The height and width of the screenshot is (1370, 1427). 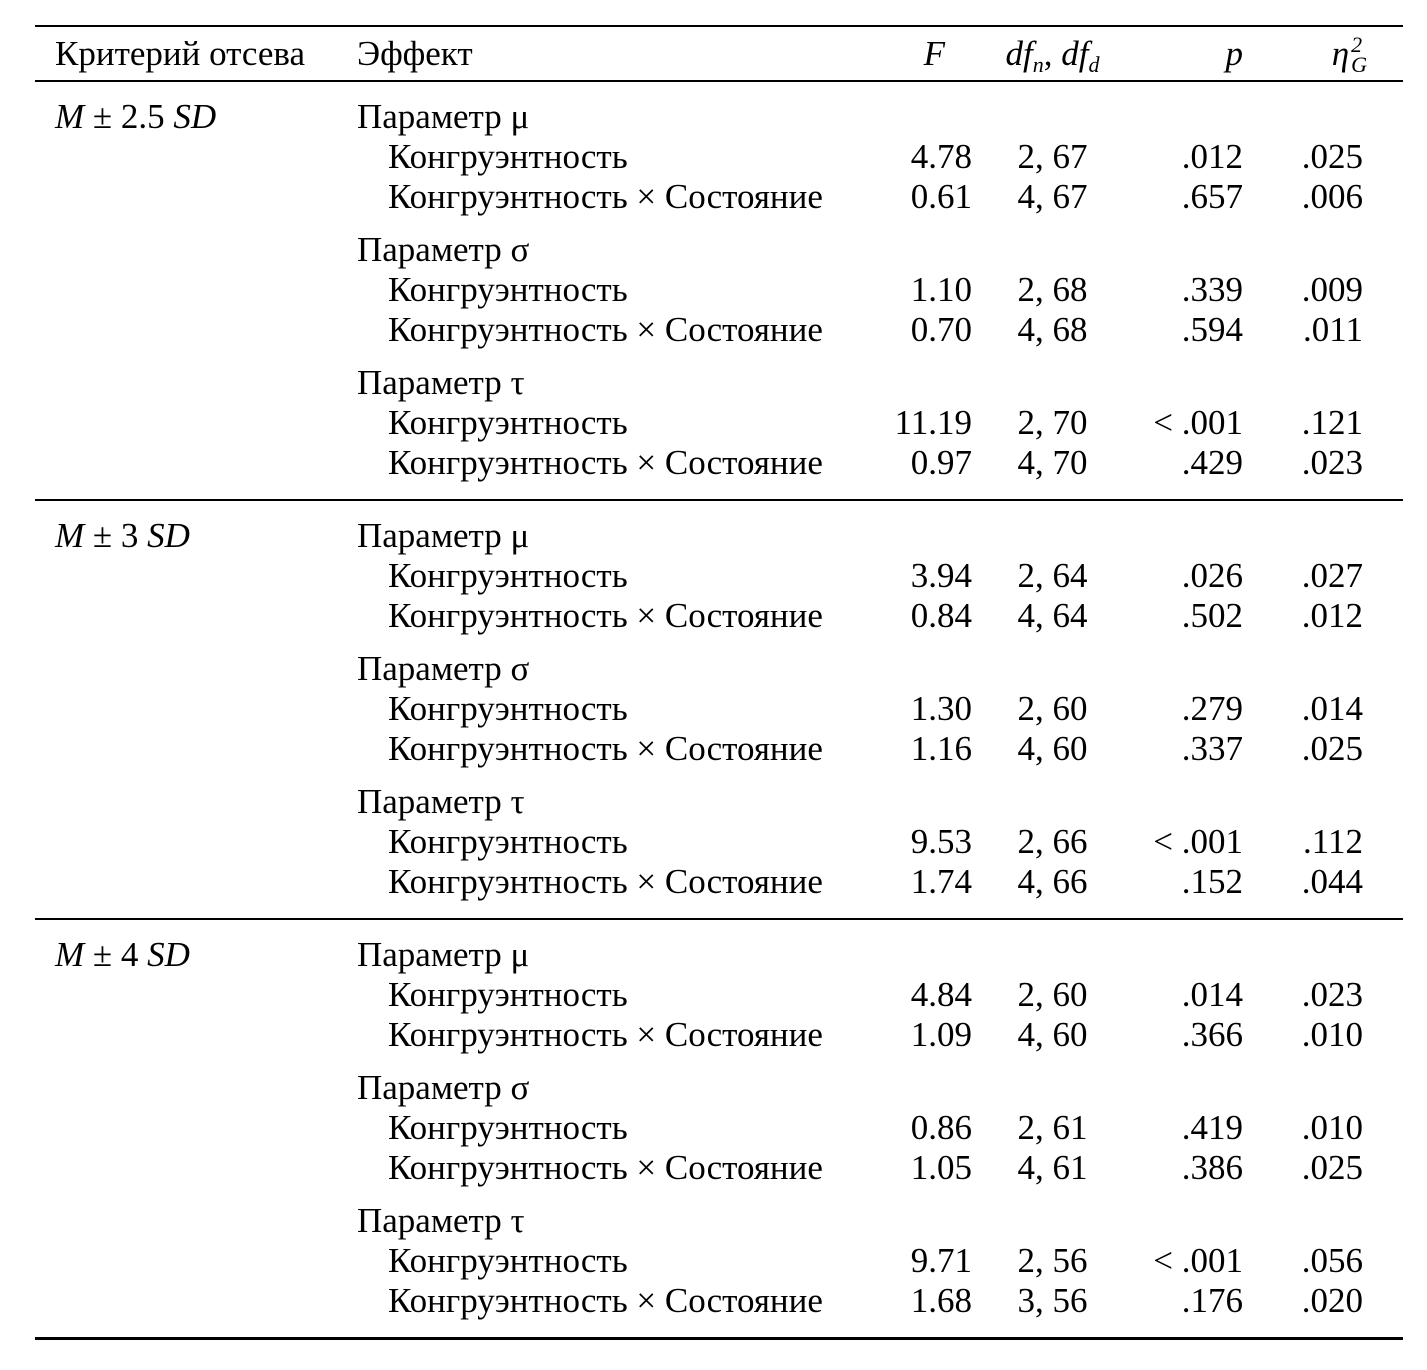 I want to click on f-value-cell: 0.70, so click(x=941, y=329).